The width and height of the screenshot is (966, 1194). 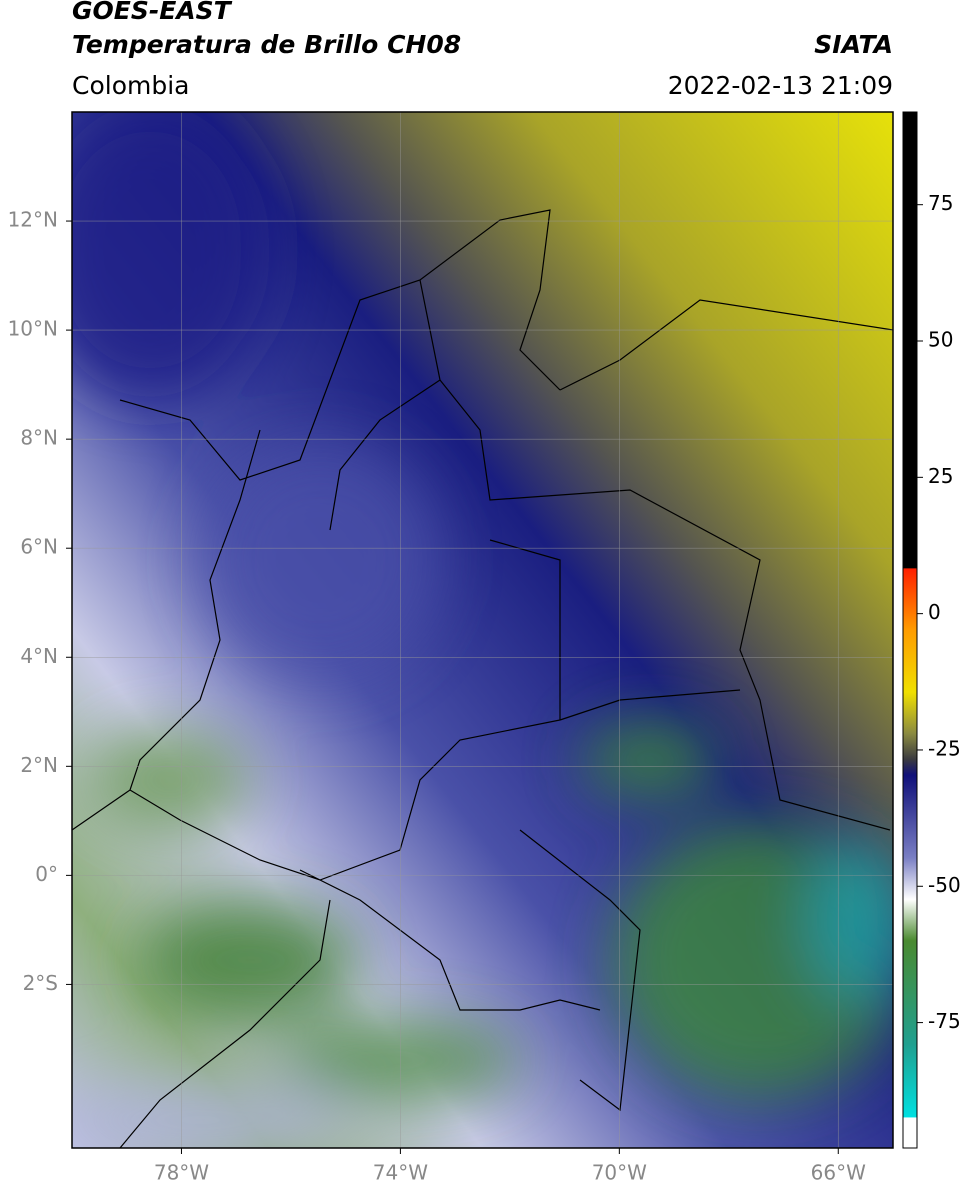 What do you see at coordinates (40, 983) in the screenshot?
I see `y-tick-label: 2°S` at bounding box center [40, 983].